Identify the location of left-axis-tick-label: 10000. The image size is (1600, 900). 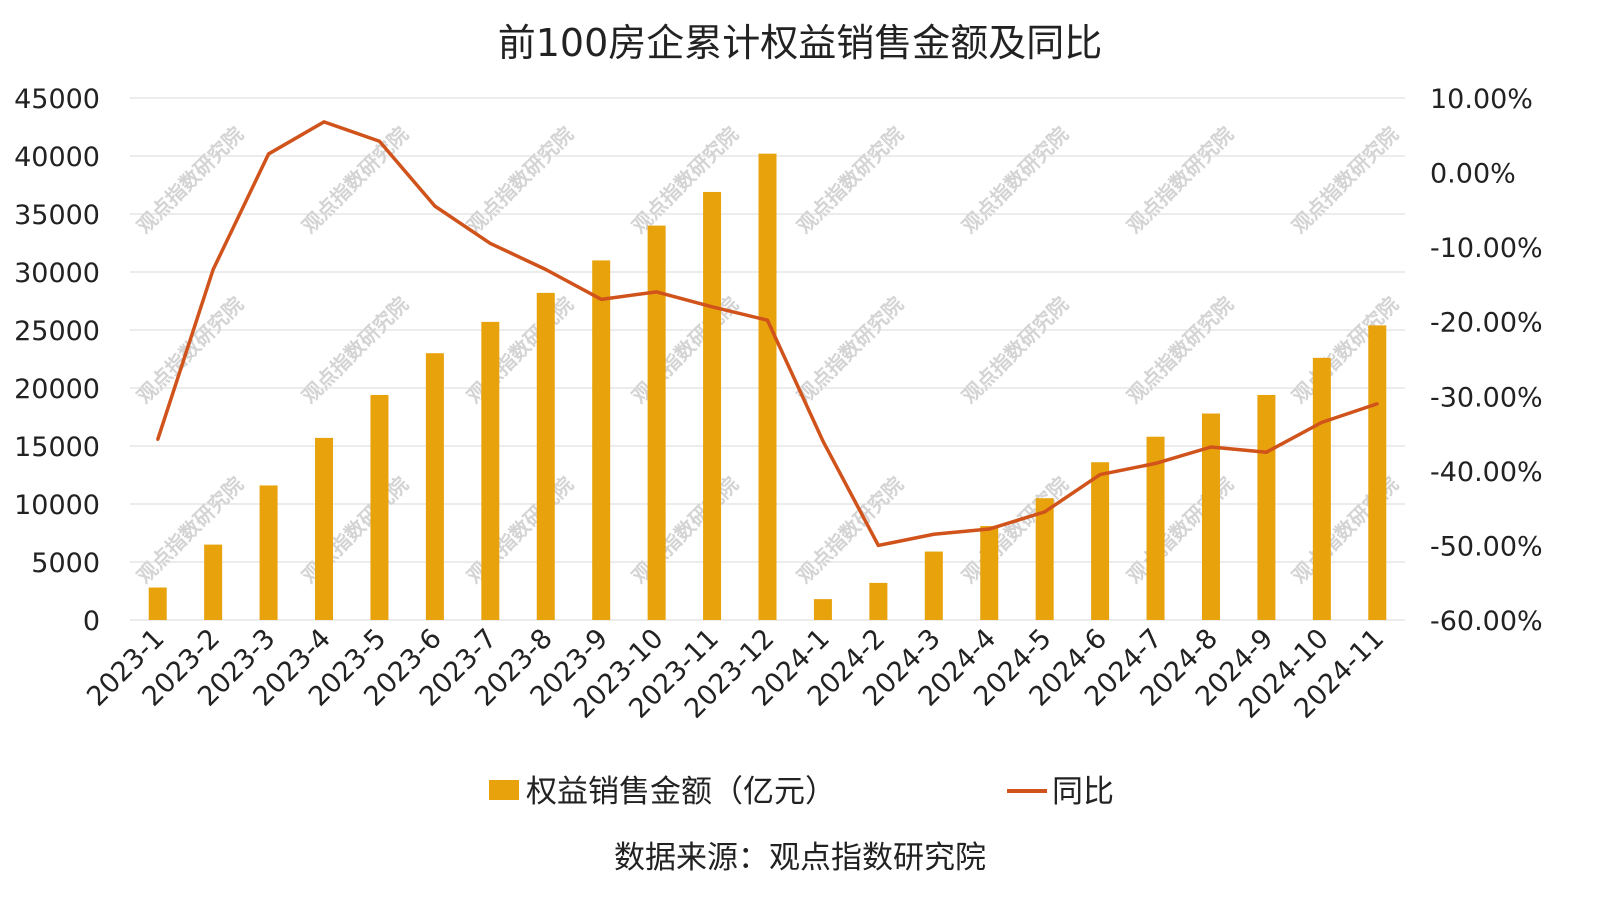
(57, 505).